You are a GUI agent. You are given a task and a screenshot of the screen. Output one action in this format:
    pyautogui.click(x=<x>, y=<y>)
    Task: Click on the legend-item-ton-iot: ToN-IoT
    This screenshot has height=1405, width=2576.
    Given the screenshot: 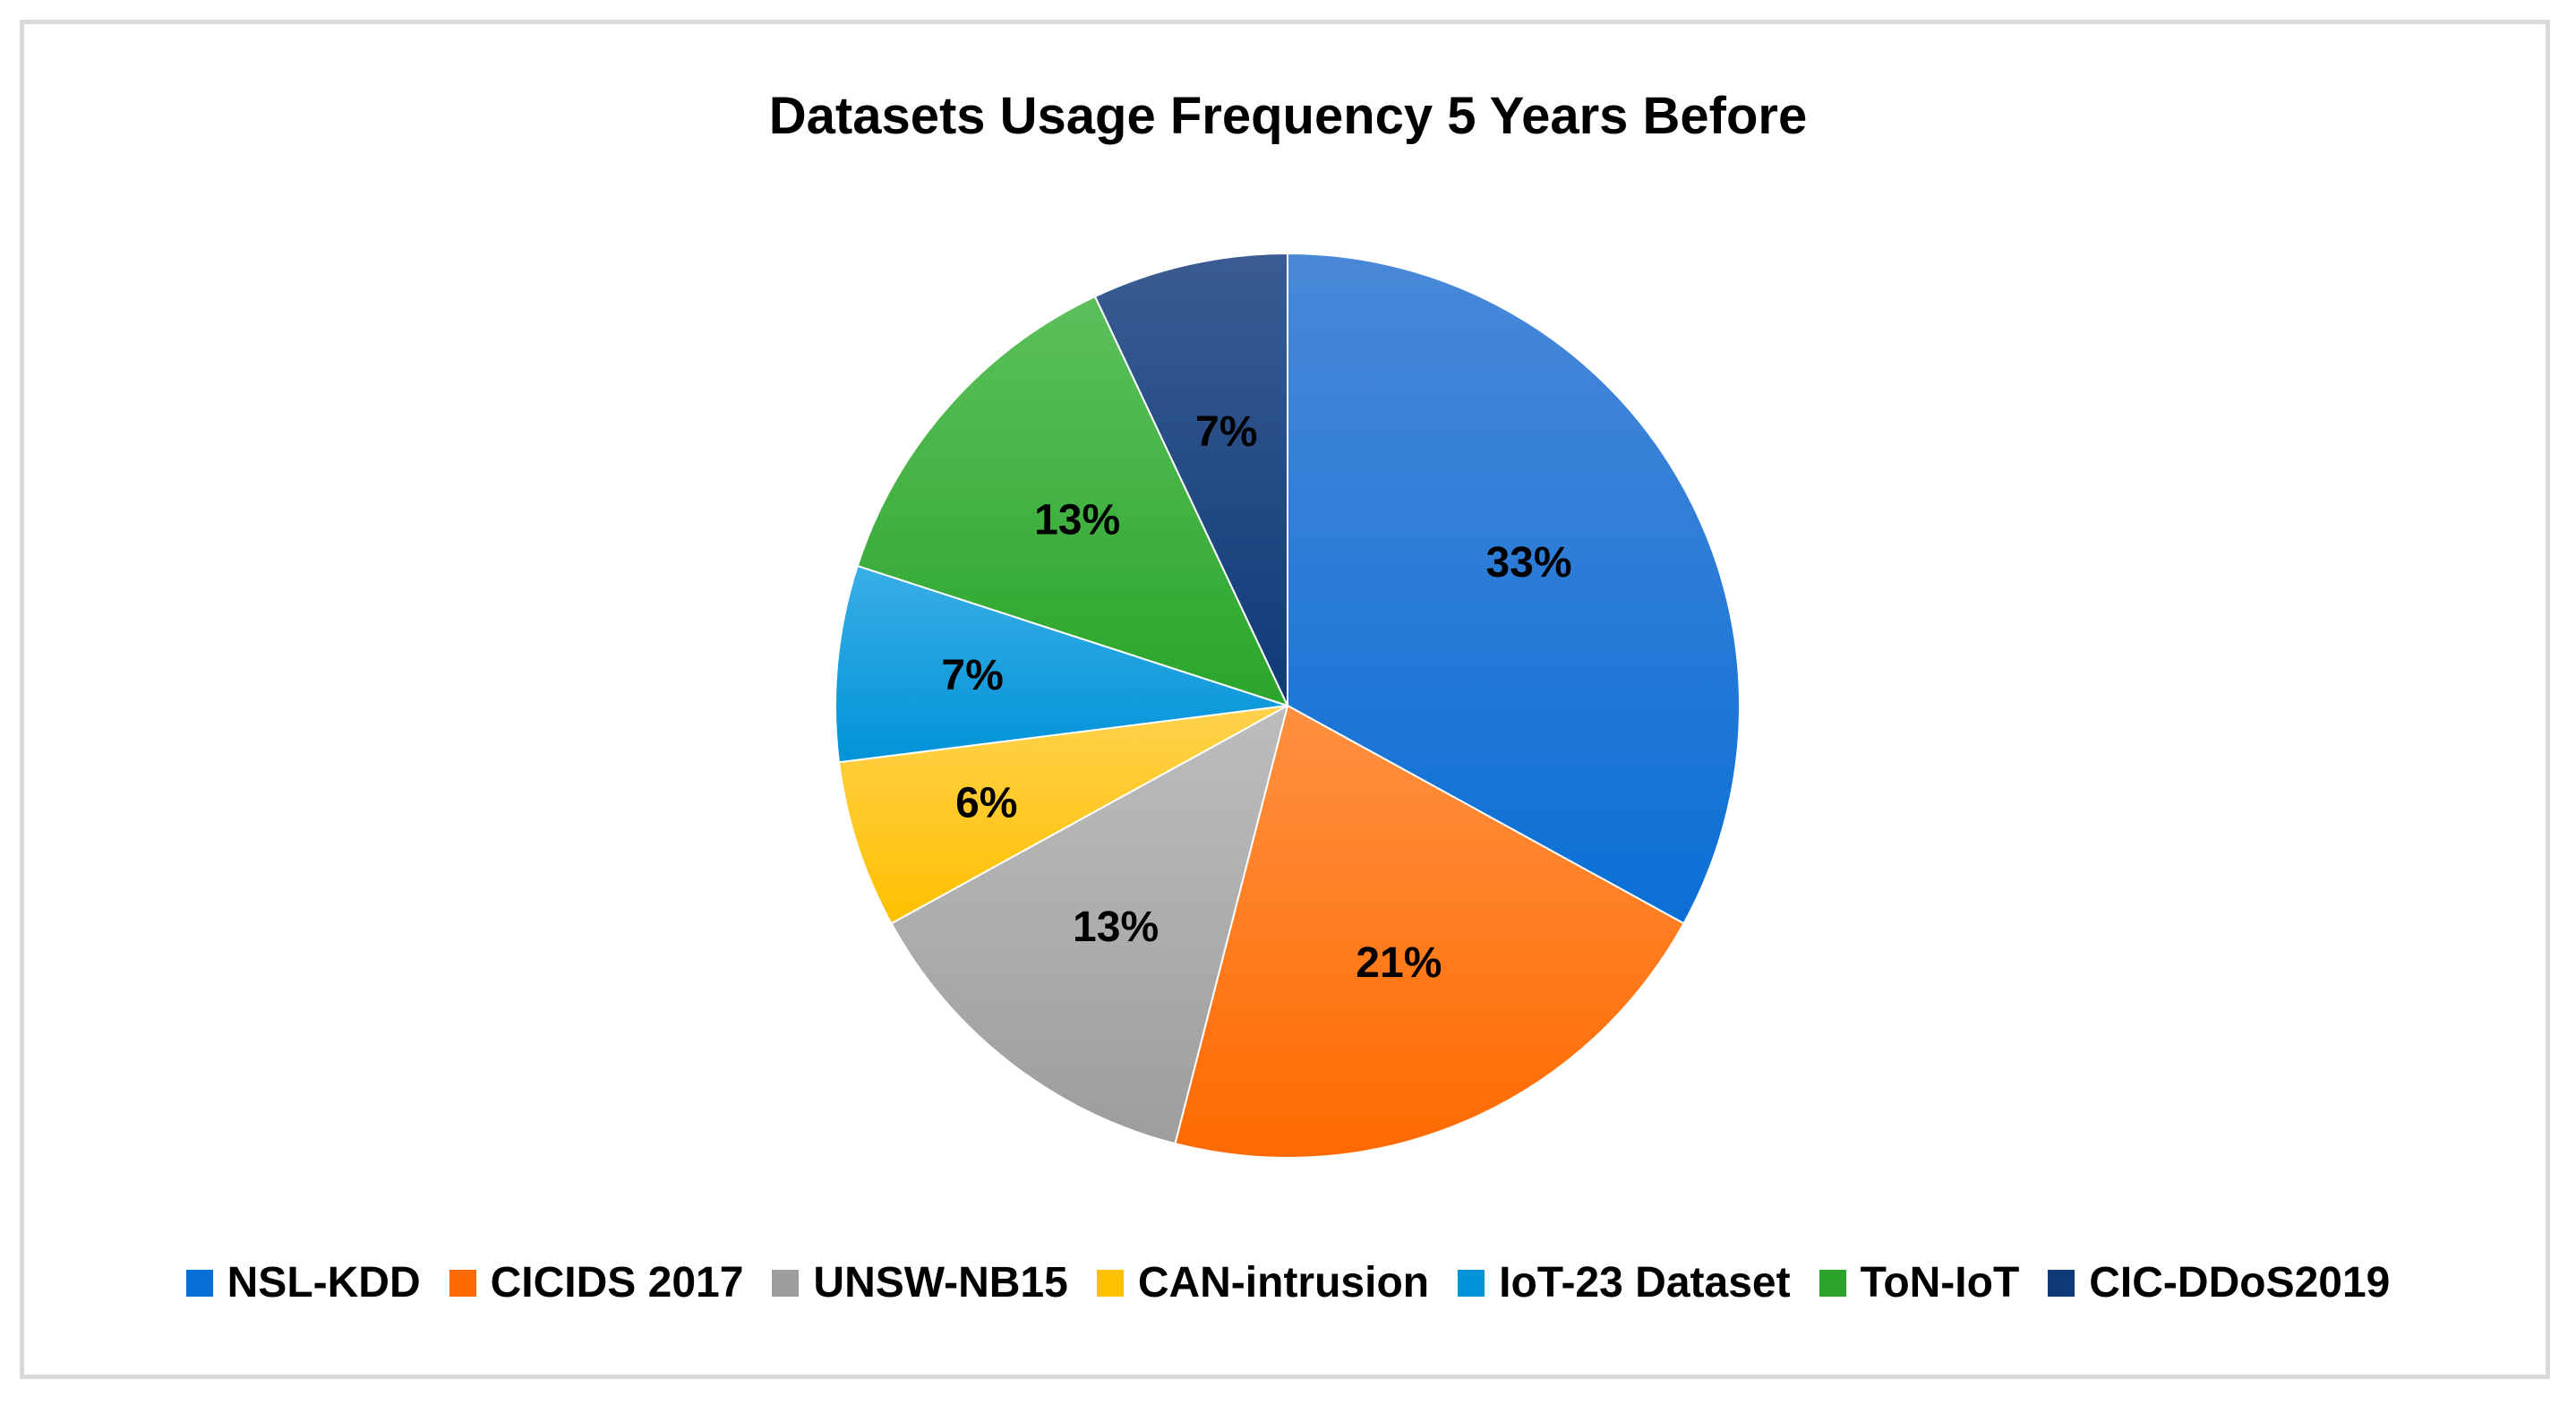 What is the action you would take?
    pyautogui.click(x=1919, y=1282)
    